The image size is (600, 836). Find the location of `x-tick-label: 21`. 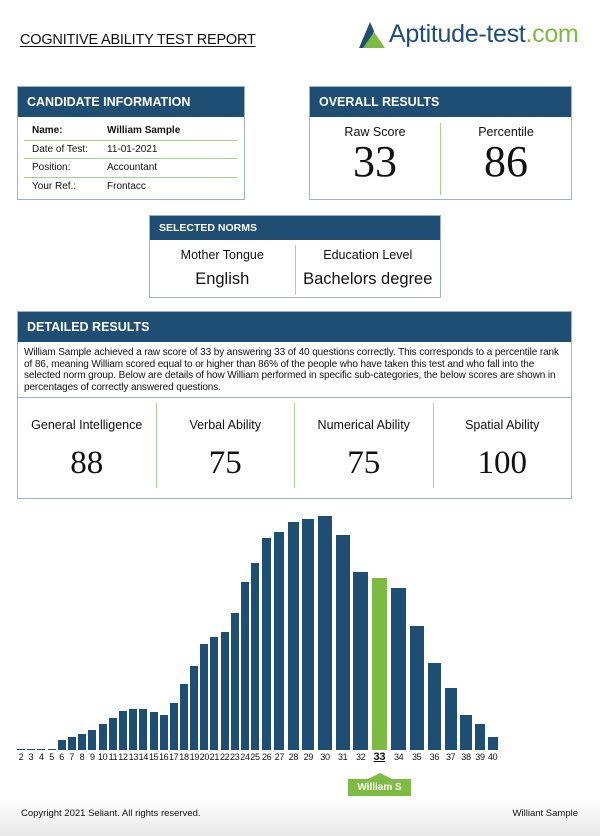

x-tick-label: 21 is located at coordinates (214, 757).